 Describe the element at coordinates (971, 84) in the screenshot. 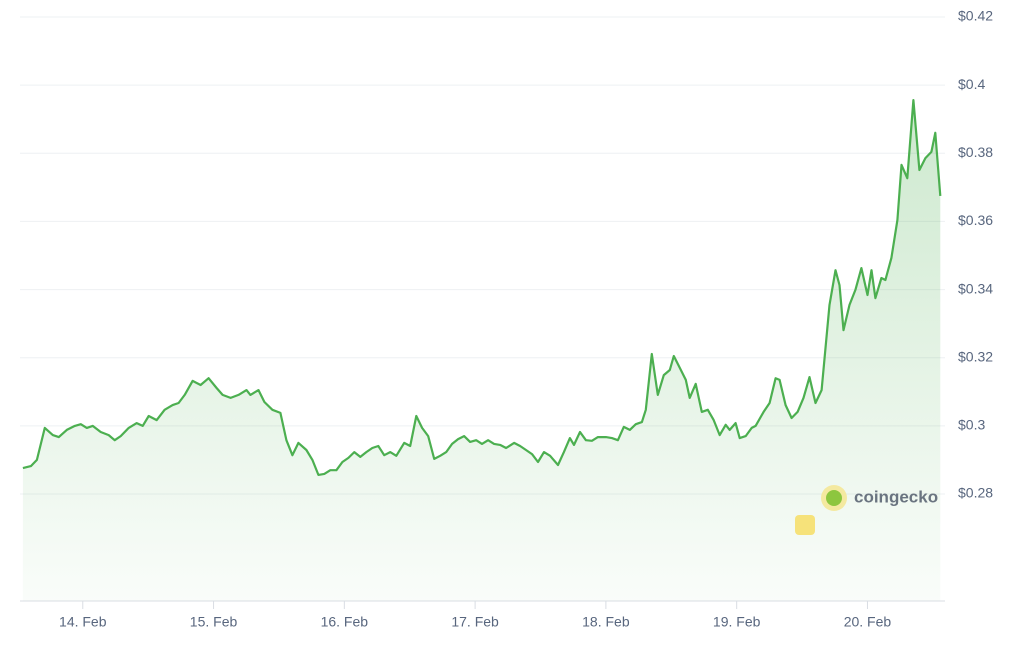

I see `y-tick-label: $0.4` at that location.